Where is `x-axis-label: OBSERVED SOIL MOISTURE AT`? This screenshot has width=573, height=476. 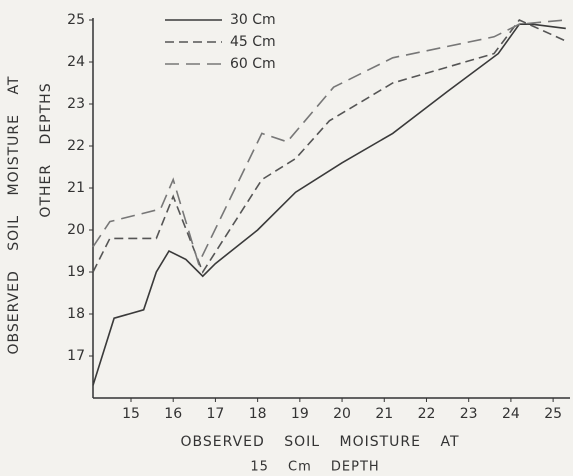
x-axis-label: OBSERVED SOIL MOISTURE AT is located at coordinates (320, 442).